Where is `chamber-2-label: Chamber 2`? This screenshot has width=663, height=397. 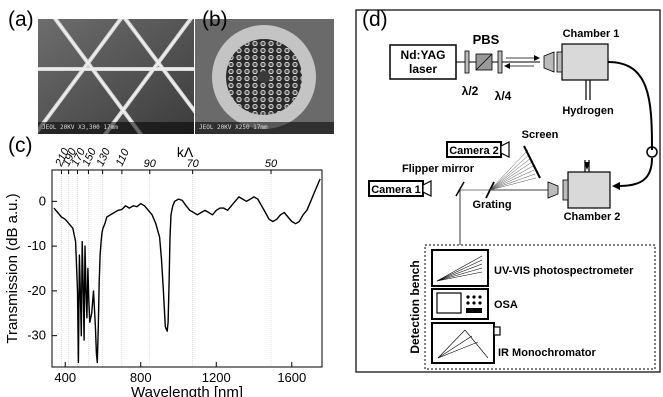 chamber-2-label: Chamber 2 is located at coordinates (592, 217).